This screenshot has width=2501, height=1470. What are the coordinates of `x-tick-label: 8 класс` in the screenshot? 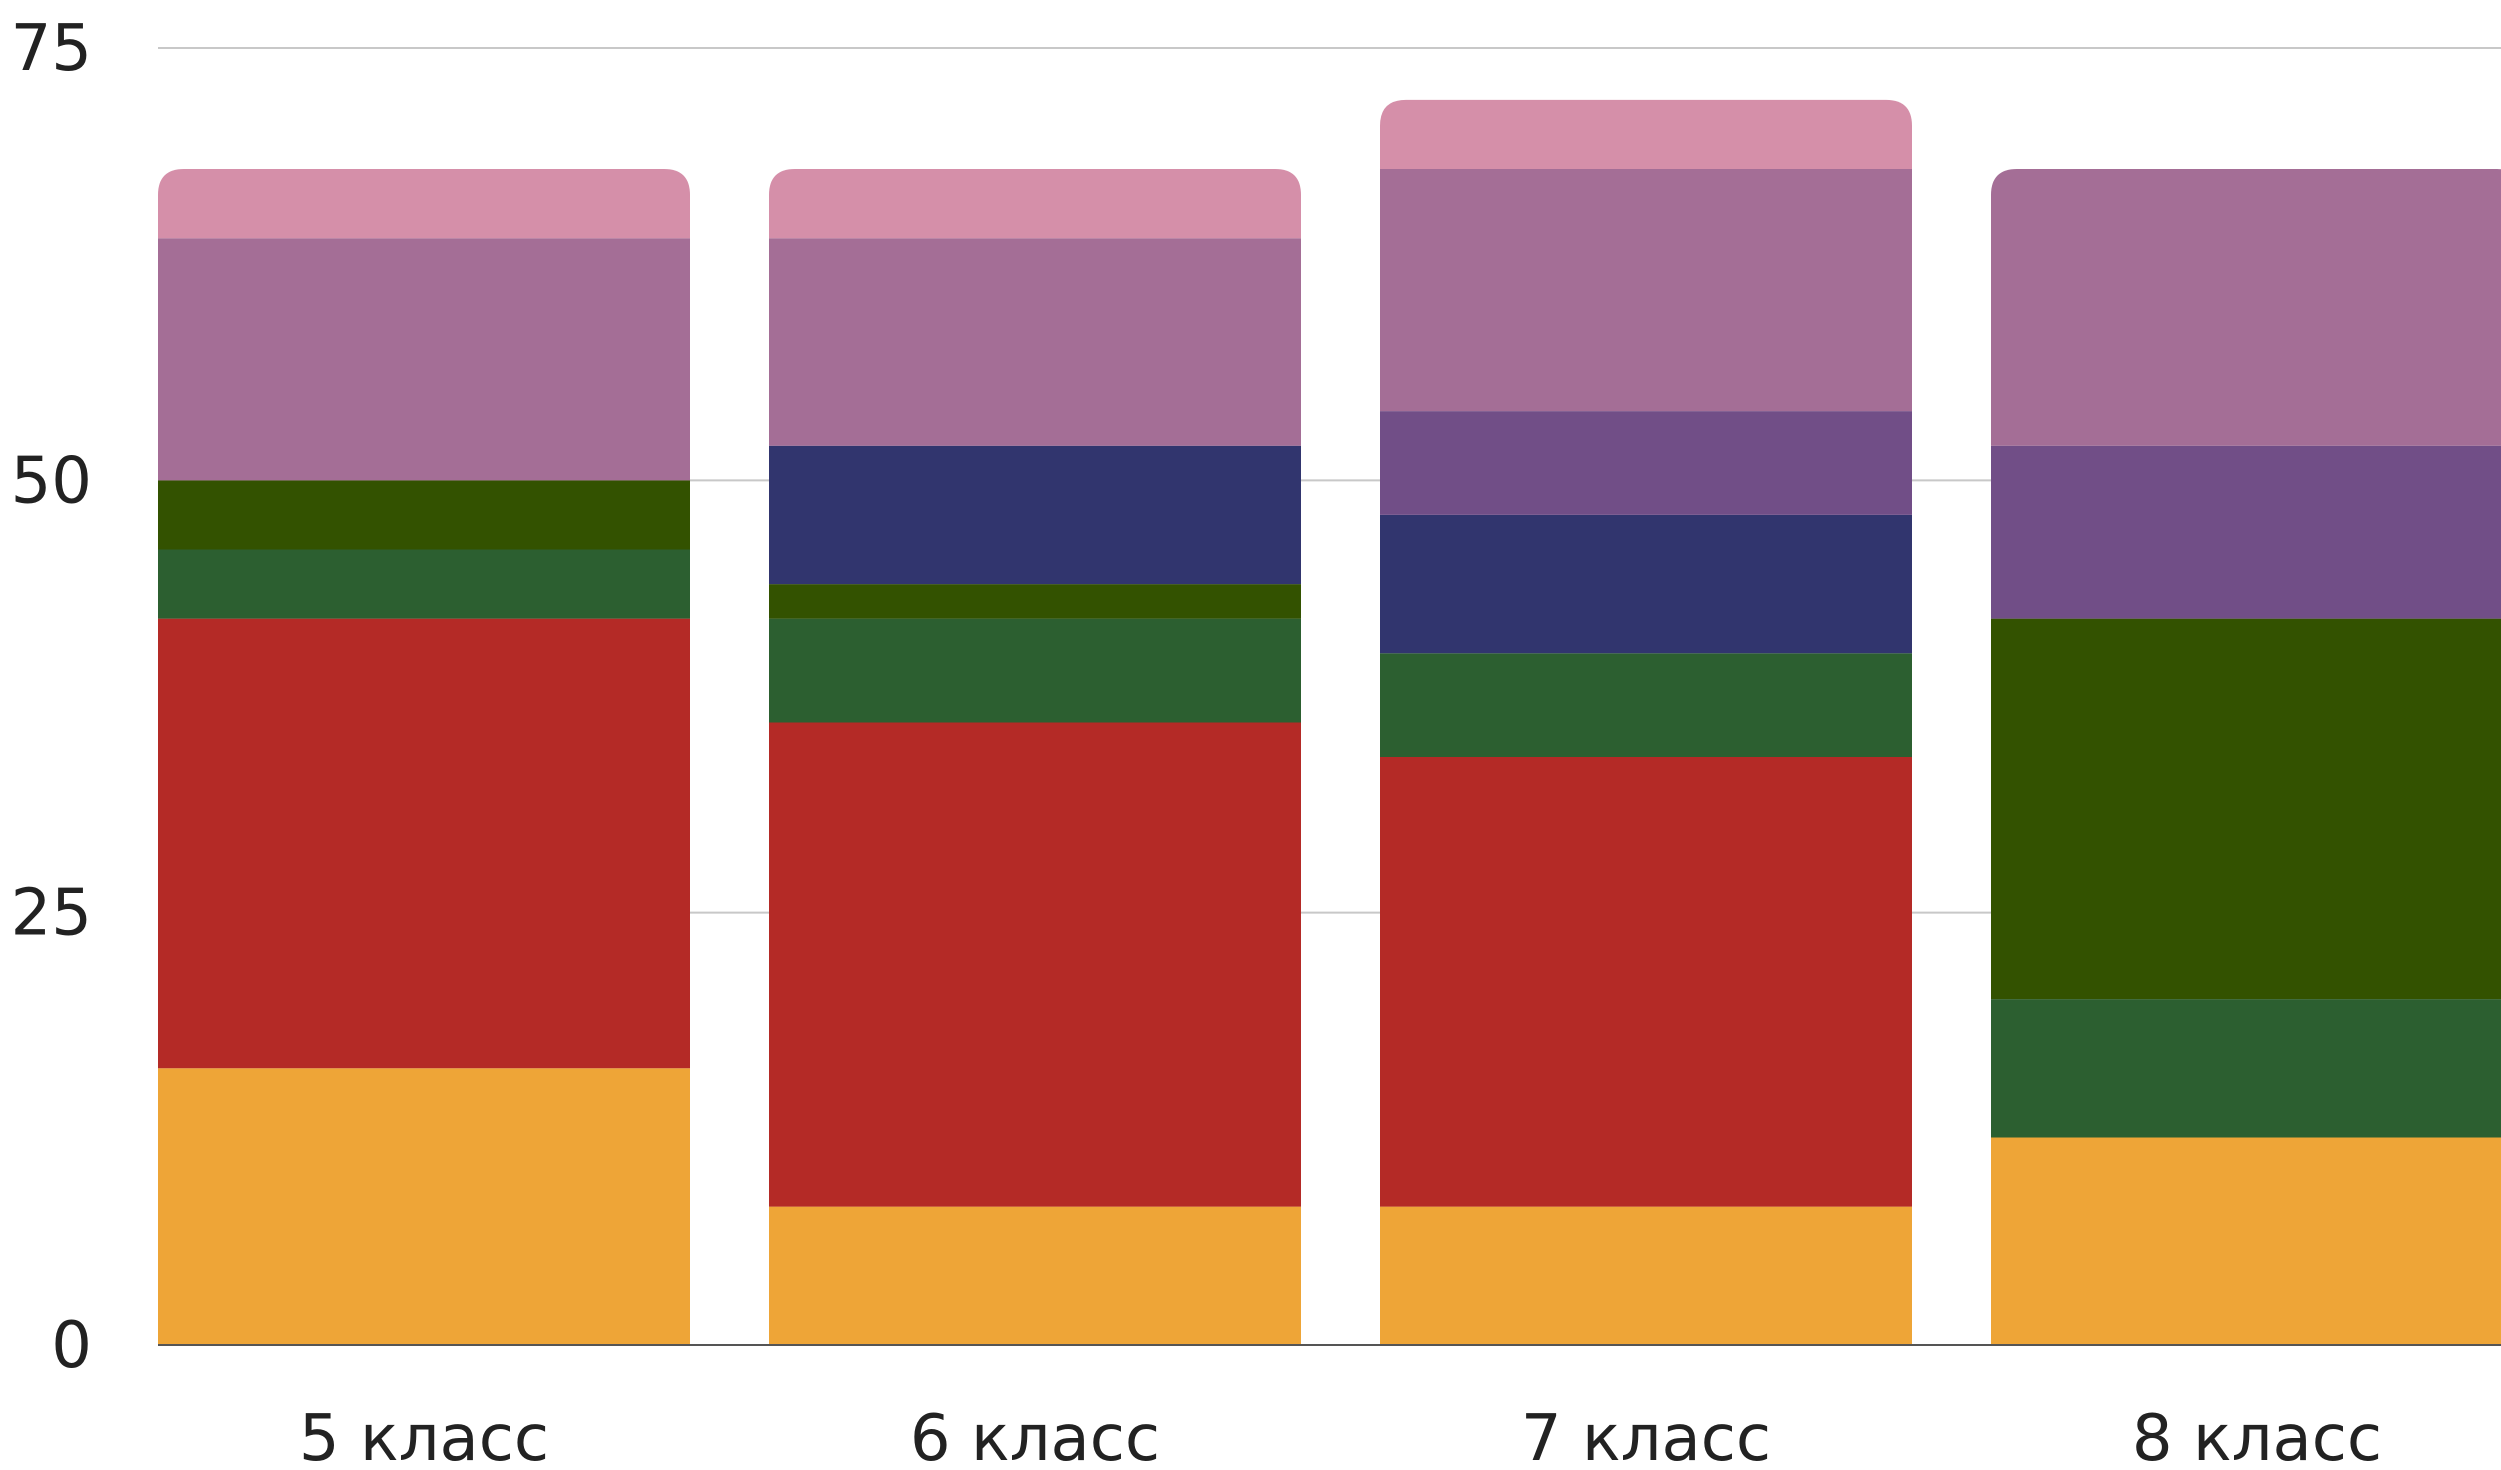 It's located at (2257, 1436).